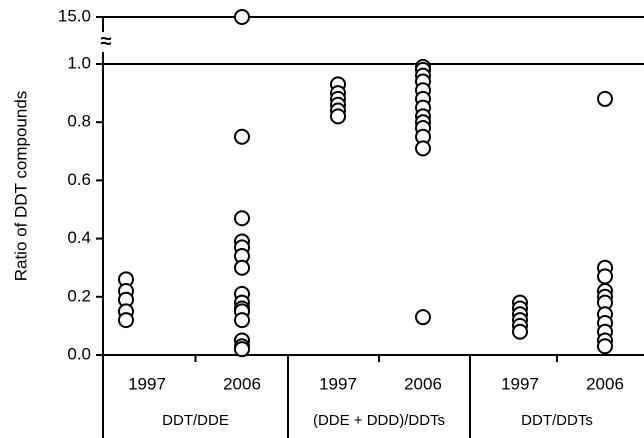 This screenshot has height=438, width=644. I want to click on group-label: (DDE + DDD)/DDTs, so click(379, 420).